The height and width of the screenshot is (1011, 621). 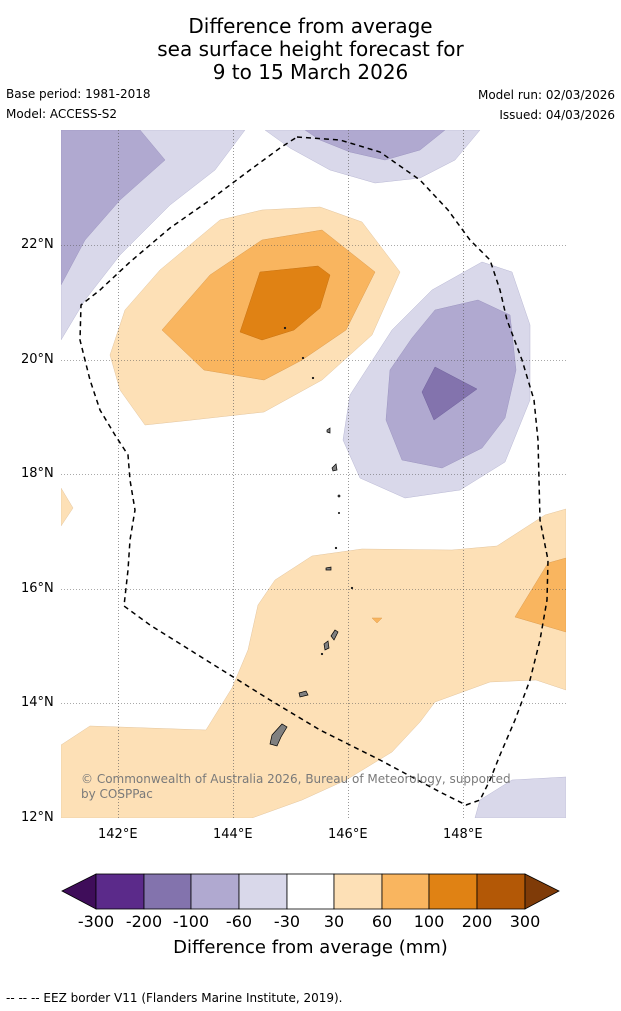 I want to click on colorbar-tick-label: -60, so click(x=239, y=921).